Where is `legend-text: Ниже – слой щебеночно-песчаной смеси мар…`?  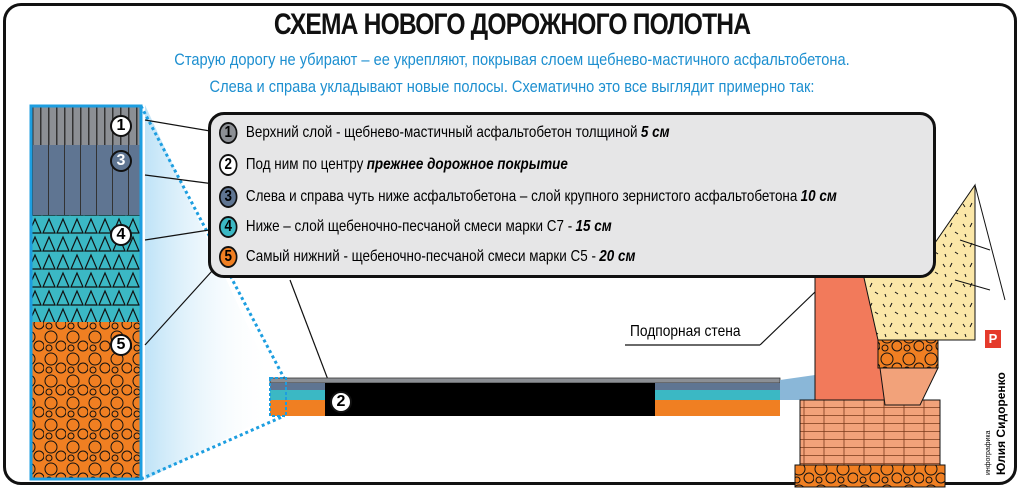
legend-text: Ниже – слой щебеночно-песчаной смеси мар… is located at coordinates (409, 226).